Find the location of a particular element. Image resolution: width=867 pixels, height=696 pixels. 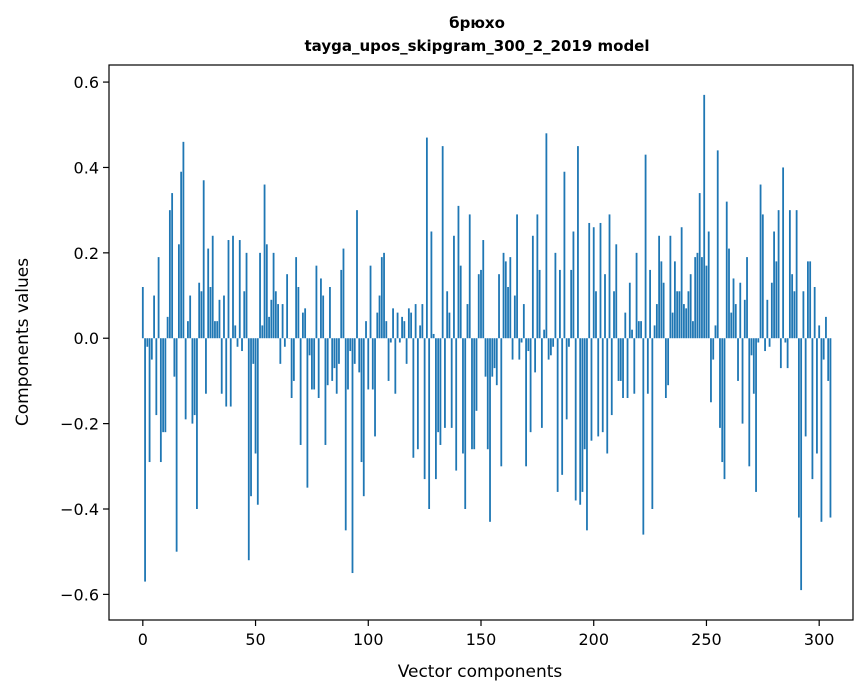

x-tick-label: 50 is located at coordinates (255, 639).